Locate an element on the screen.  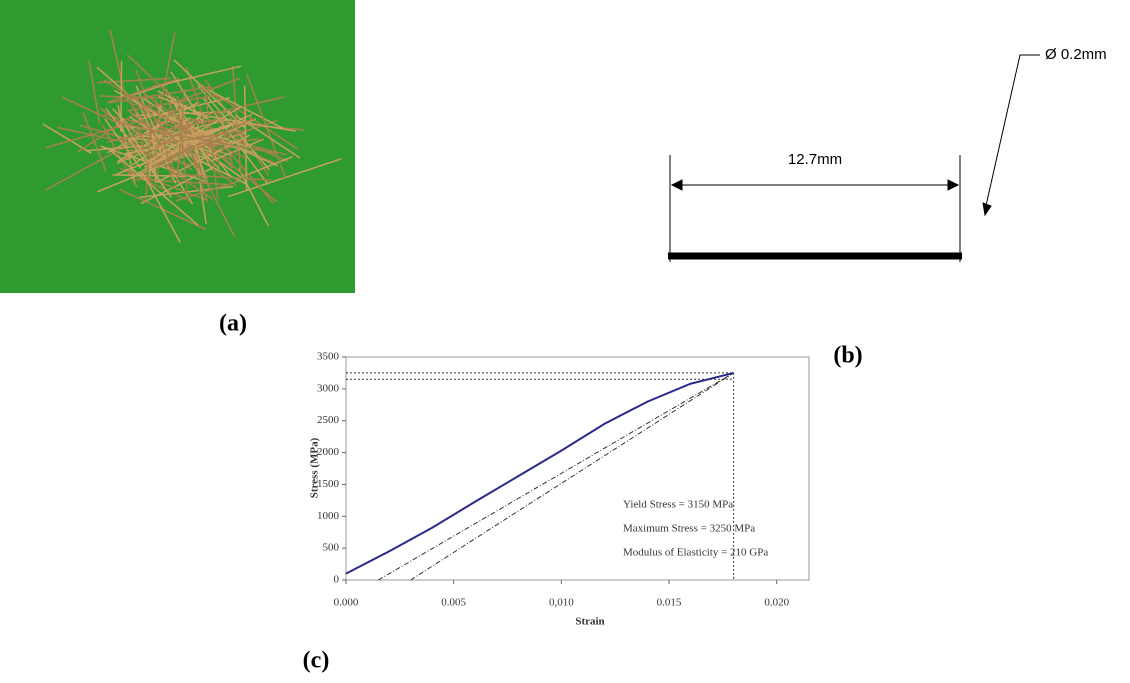
y-tick-label: 0 is located at coordinates (337, 580).